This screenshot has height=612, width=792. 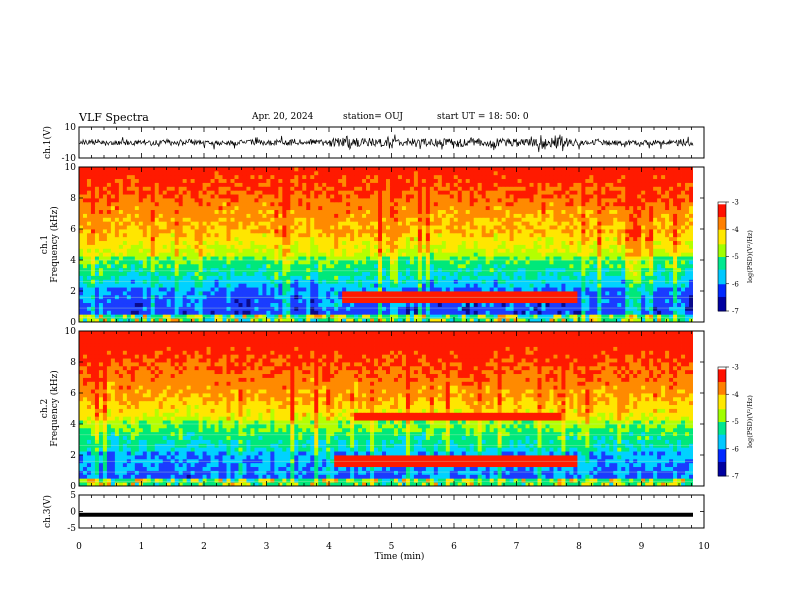 What do you see at coordinates (204, 547) in the screenshot?
I see `x-tick-label: 2` at bounding box center [204, 547].